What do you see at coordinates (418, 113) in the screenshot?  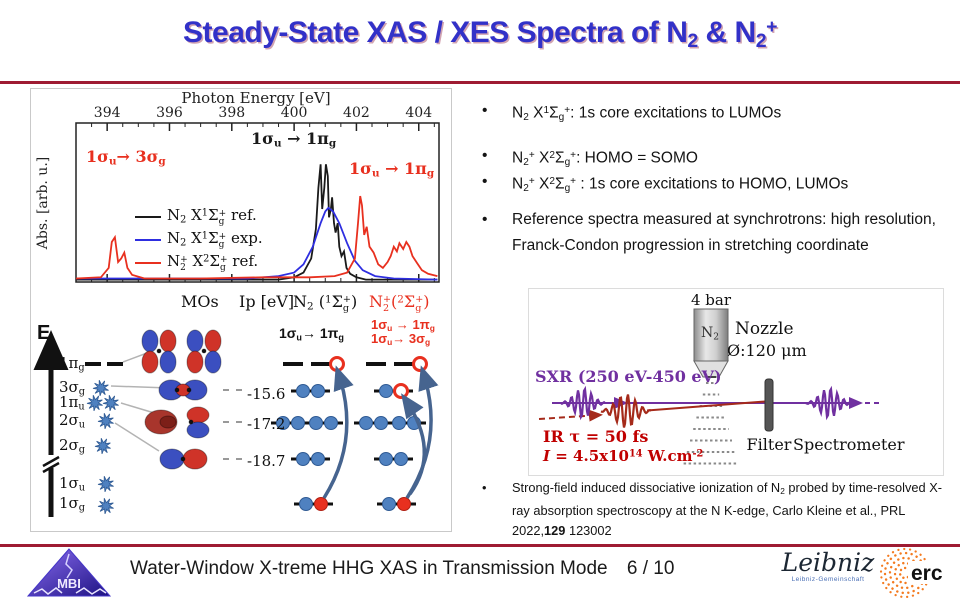 I see `svg-text: 404` at bounding box center [418, 113].